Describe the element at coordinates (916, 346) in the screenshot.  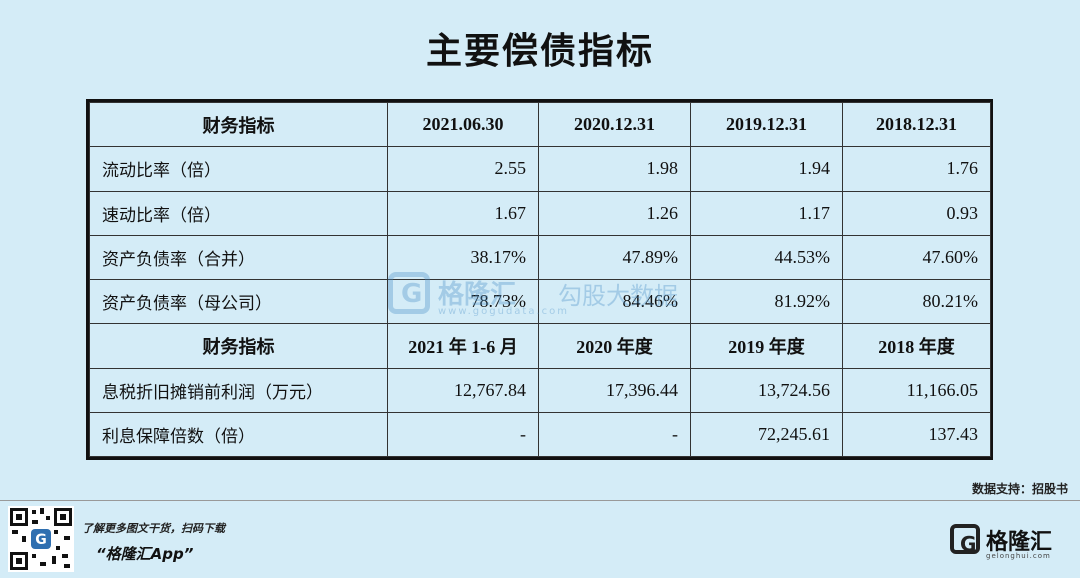
I see `header-cell: 2018 年度` at that location.